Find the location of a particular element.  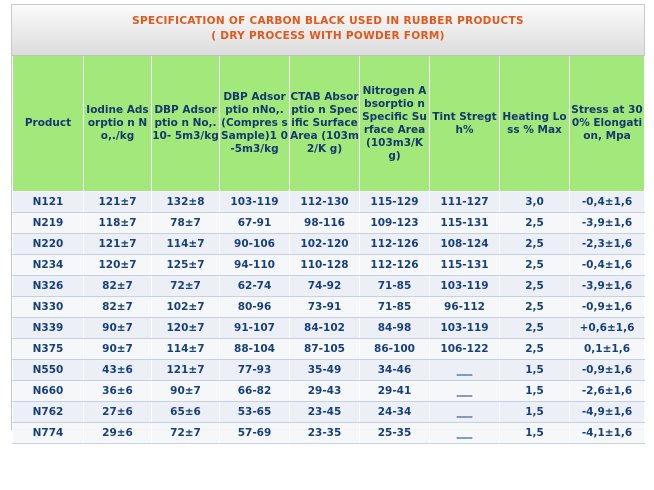

table-cell: 36±6 is located at coordinates (117, 391).